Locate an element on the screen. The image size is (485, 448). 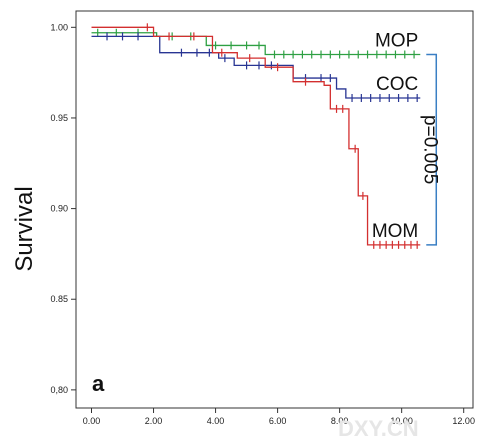
y-axis-label: Survival is located at coordinates (24, 228).